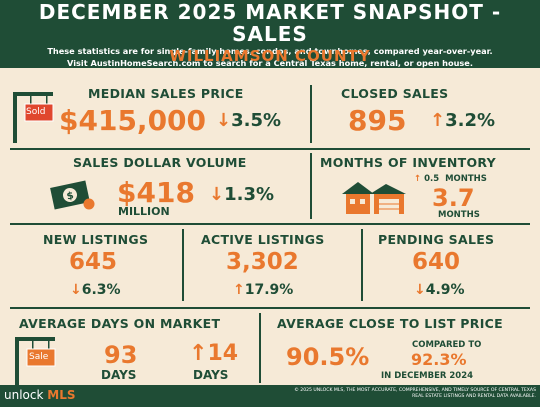  What do you see at coordinates (39, 357) in the screenshot?
I see `sale-sign-text: Sale` at bounding box center [39, 357].